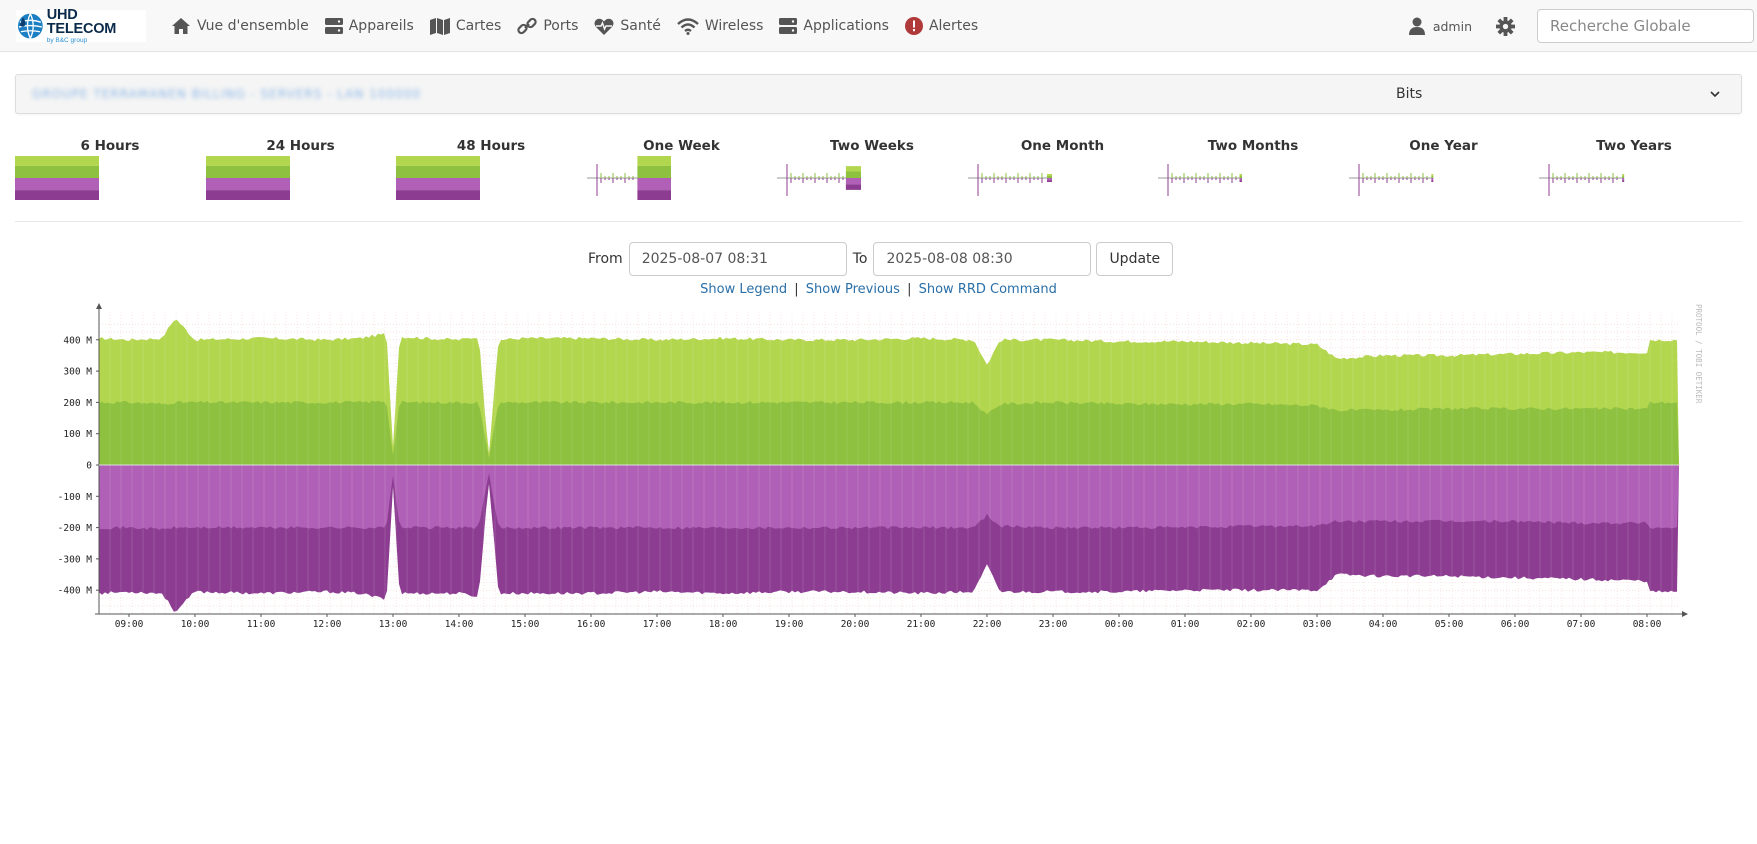  Describe the element at coordinates (1383, 624) in the screenshot. I see `x-tick-label: 04:00` at that location.